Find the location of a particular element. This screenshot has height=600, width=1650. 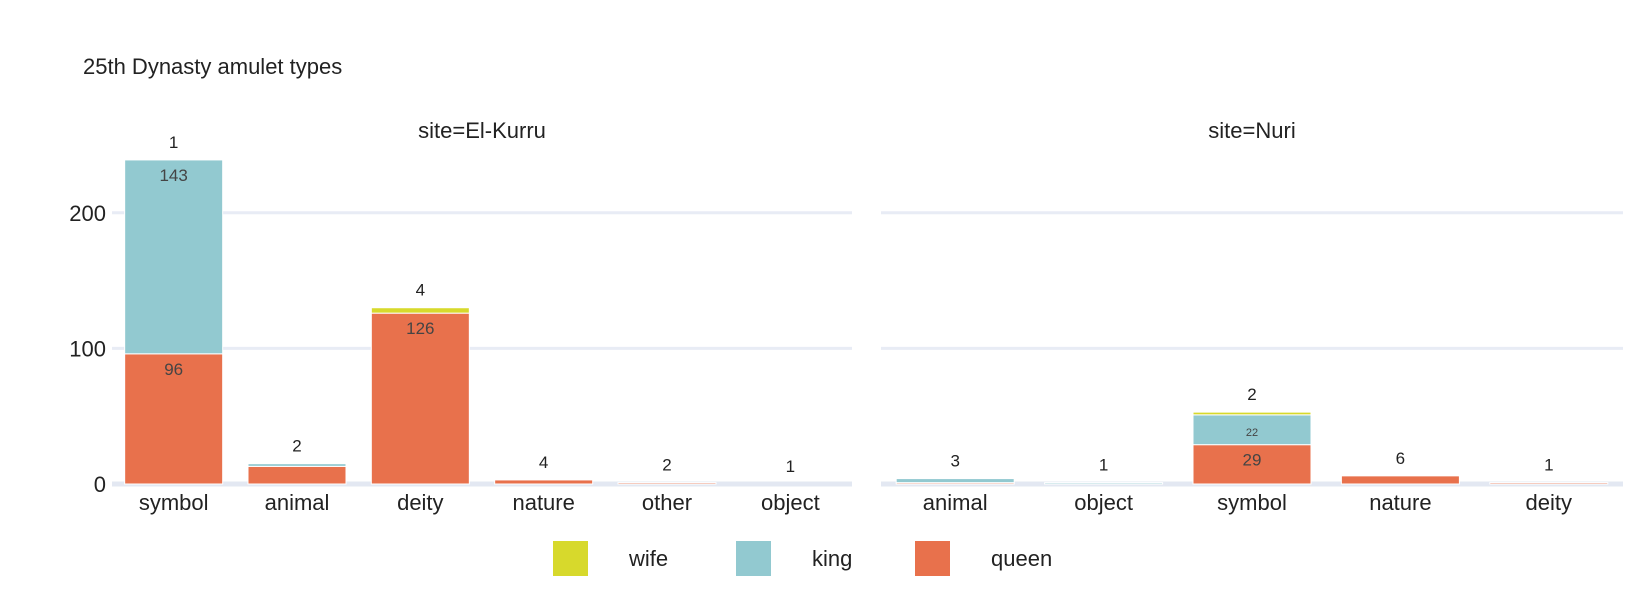

legend-label: wife is located at coordinates (648, 558).